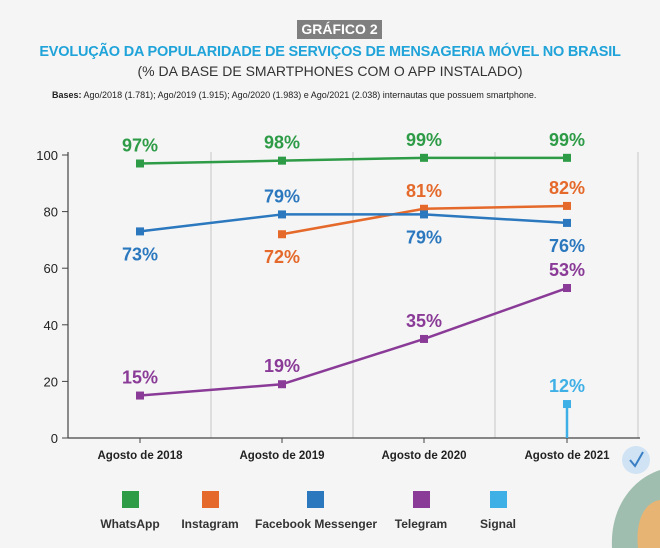 Image resolution: width=660 pixels, height=548 pixels. Describe the element at coordinates (210, 524) in the screenshot. I see `legend-label: Instagram` at that location.